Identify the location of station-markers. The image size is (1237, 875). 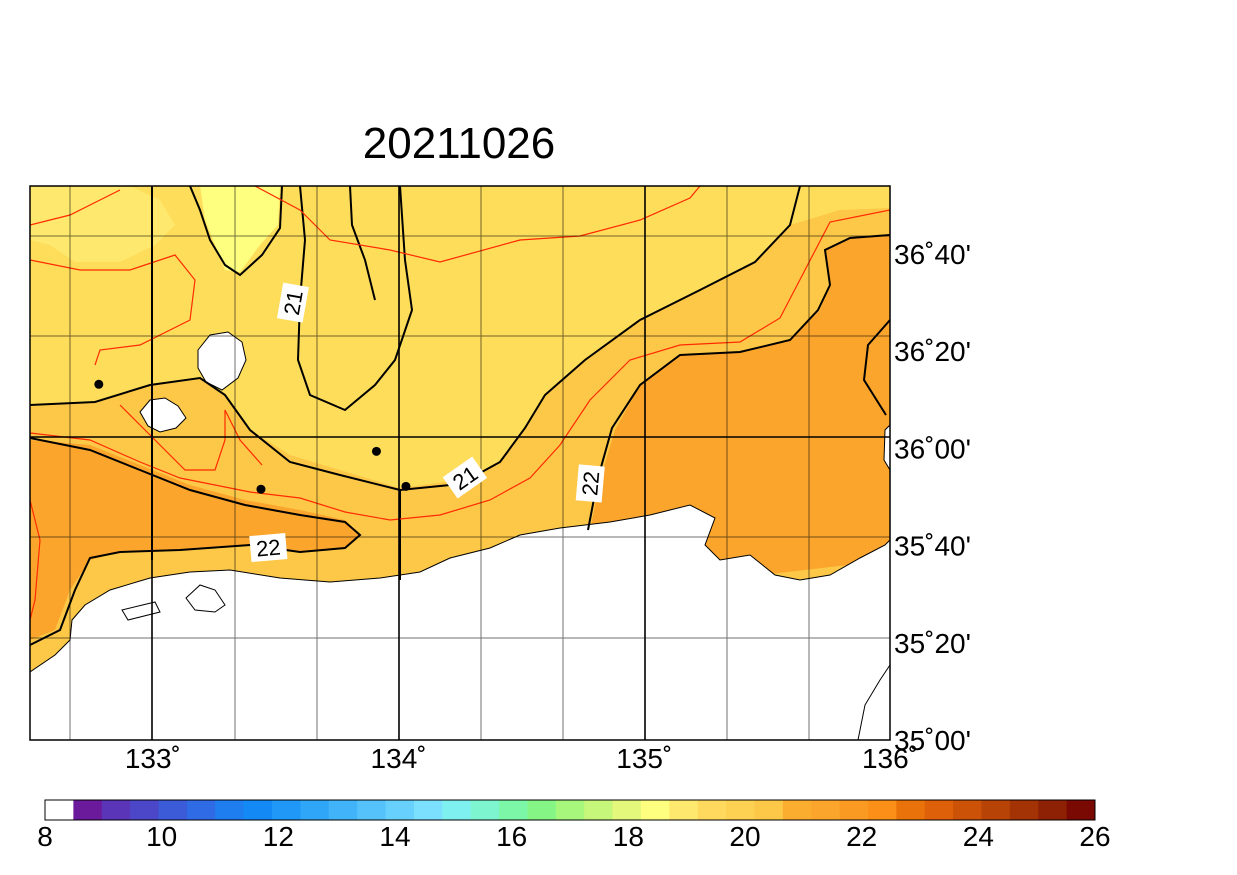
(252, 436).